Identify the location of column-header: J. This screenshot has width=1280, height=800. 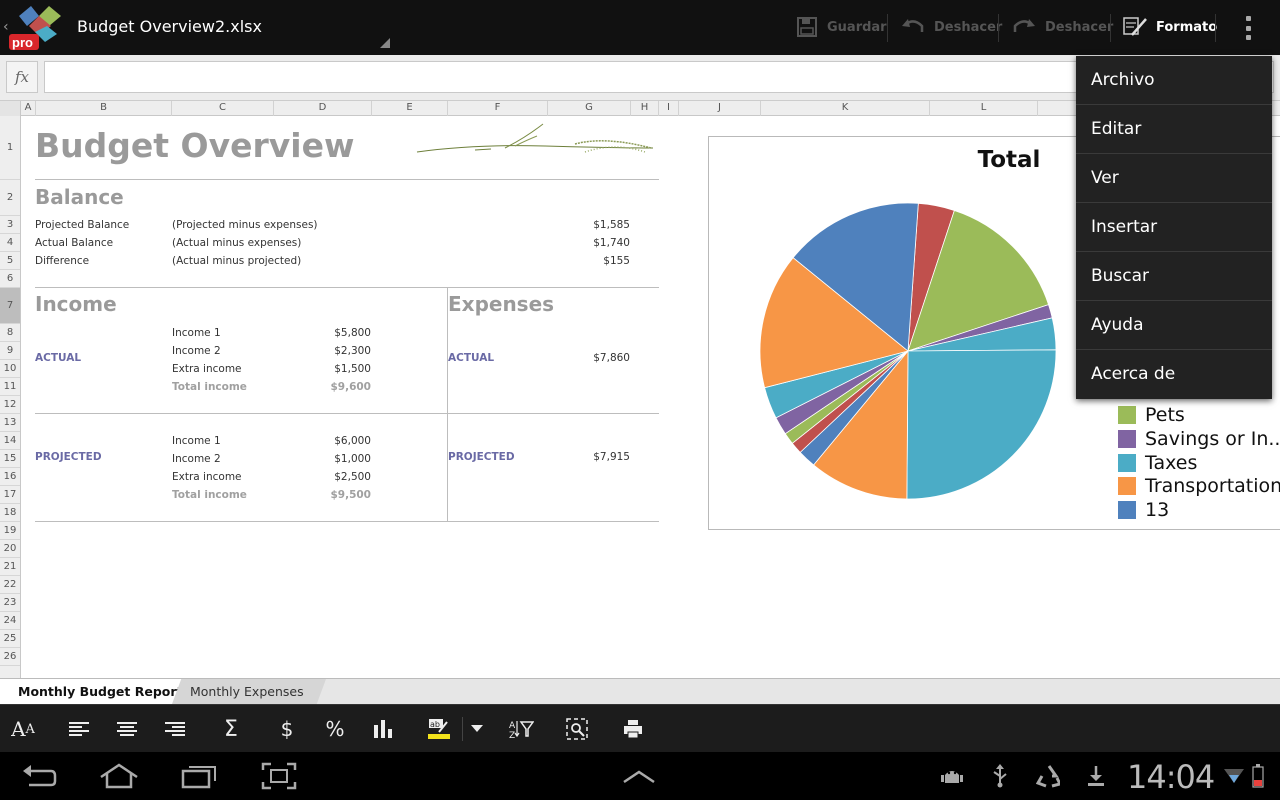
(720, 108).